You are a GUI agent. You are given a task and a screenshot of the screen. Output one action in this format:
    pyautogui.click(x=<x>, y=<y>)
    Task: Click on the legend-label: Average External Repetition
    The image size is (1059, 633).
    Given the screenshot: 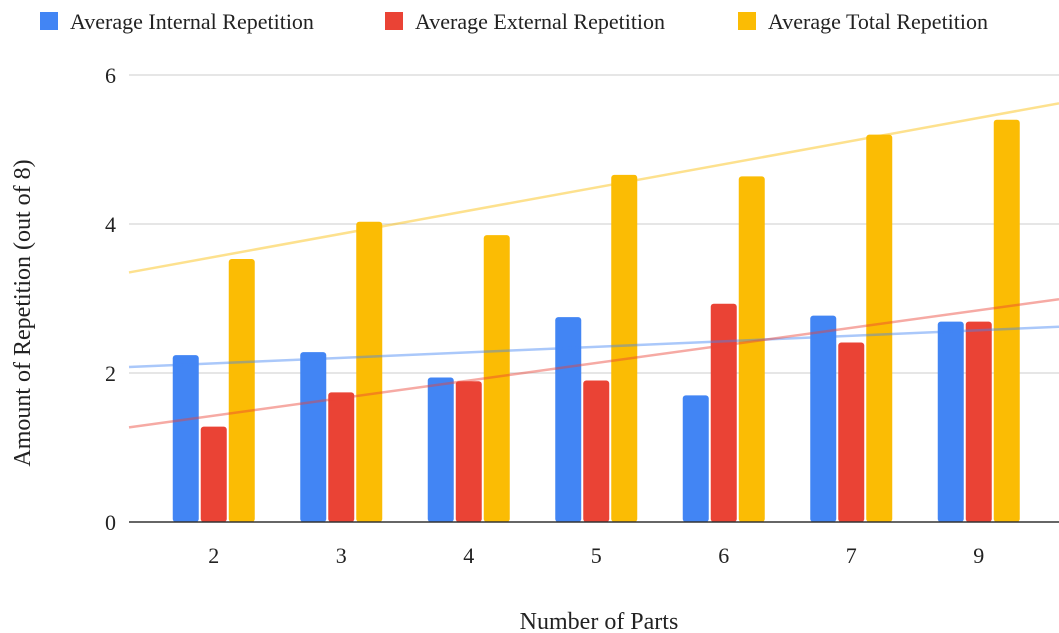 What is the action you would take?
    pyautogui.click(x=540, y=21)
    